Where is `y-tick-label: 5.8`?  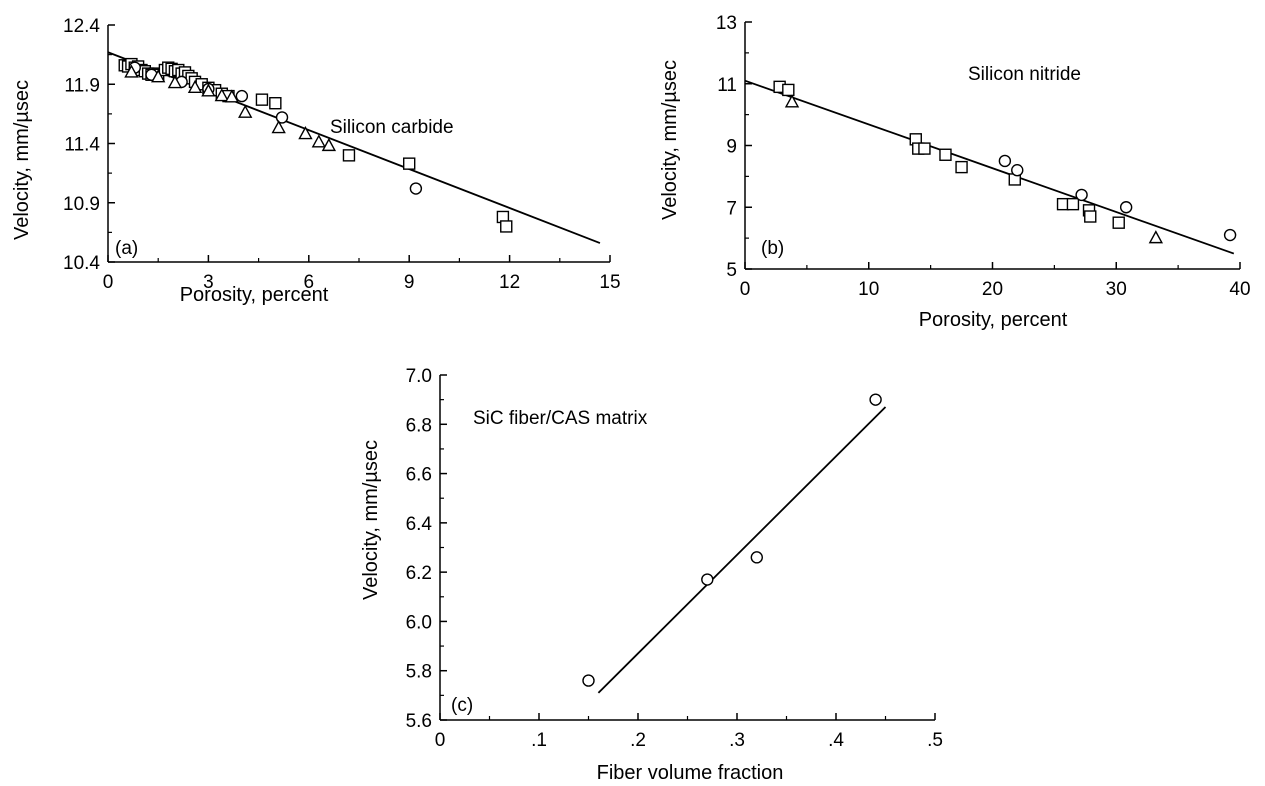
y-tick-label: 5.8 is located at coordinates (419, 672).